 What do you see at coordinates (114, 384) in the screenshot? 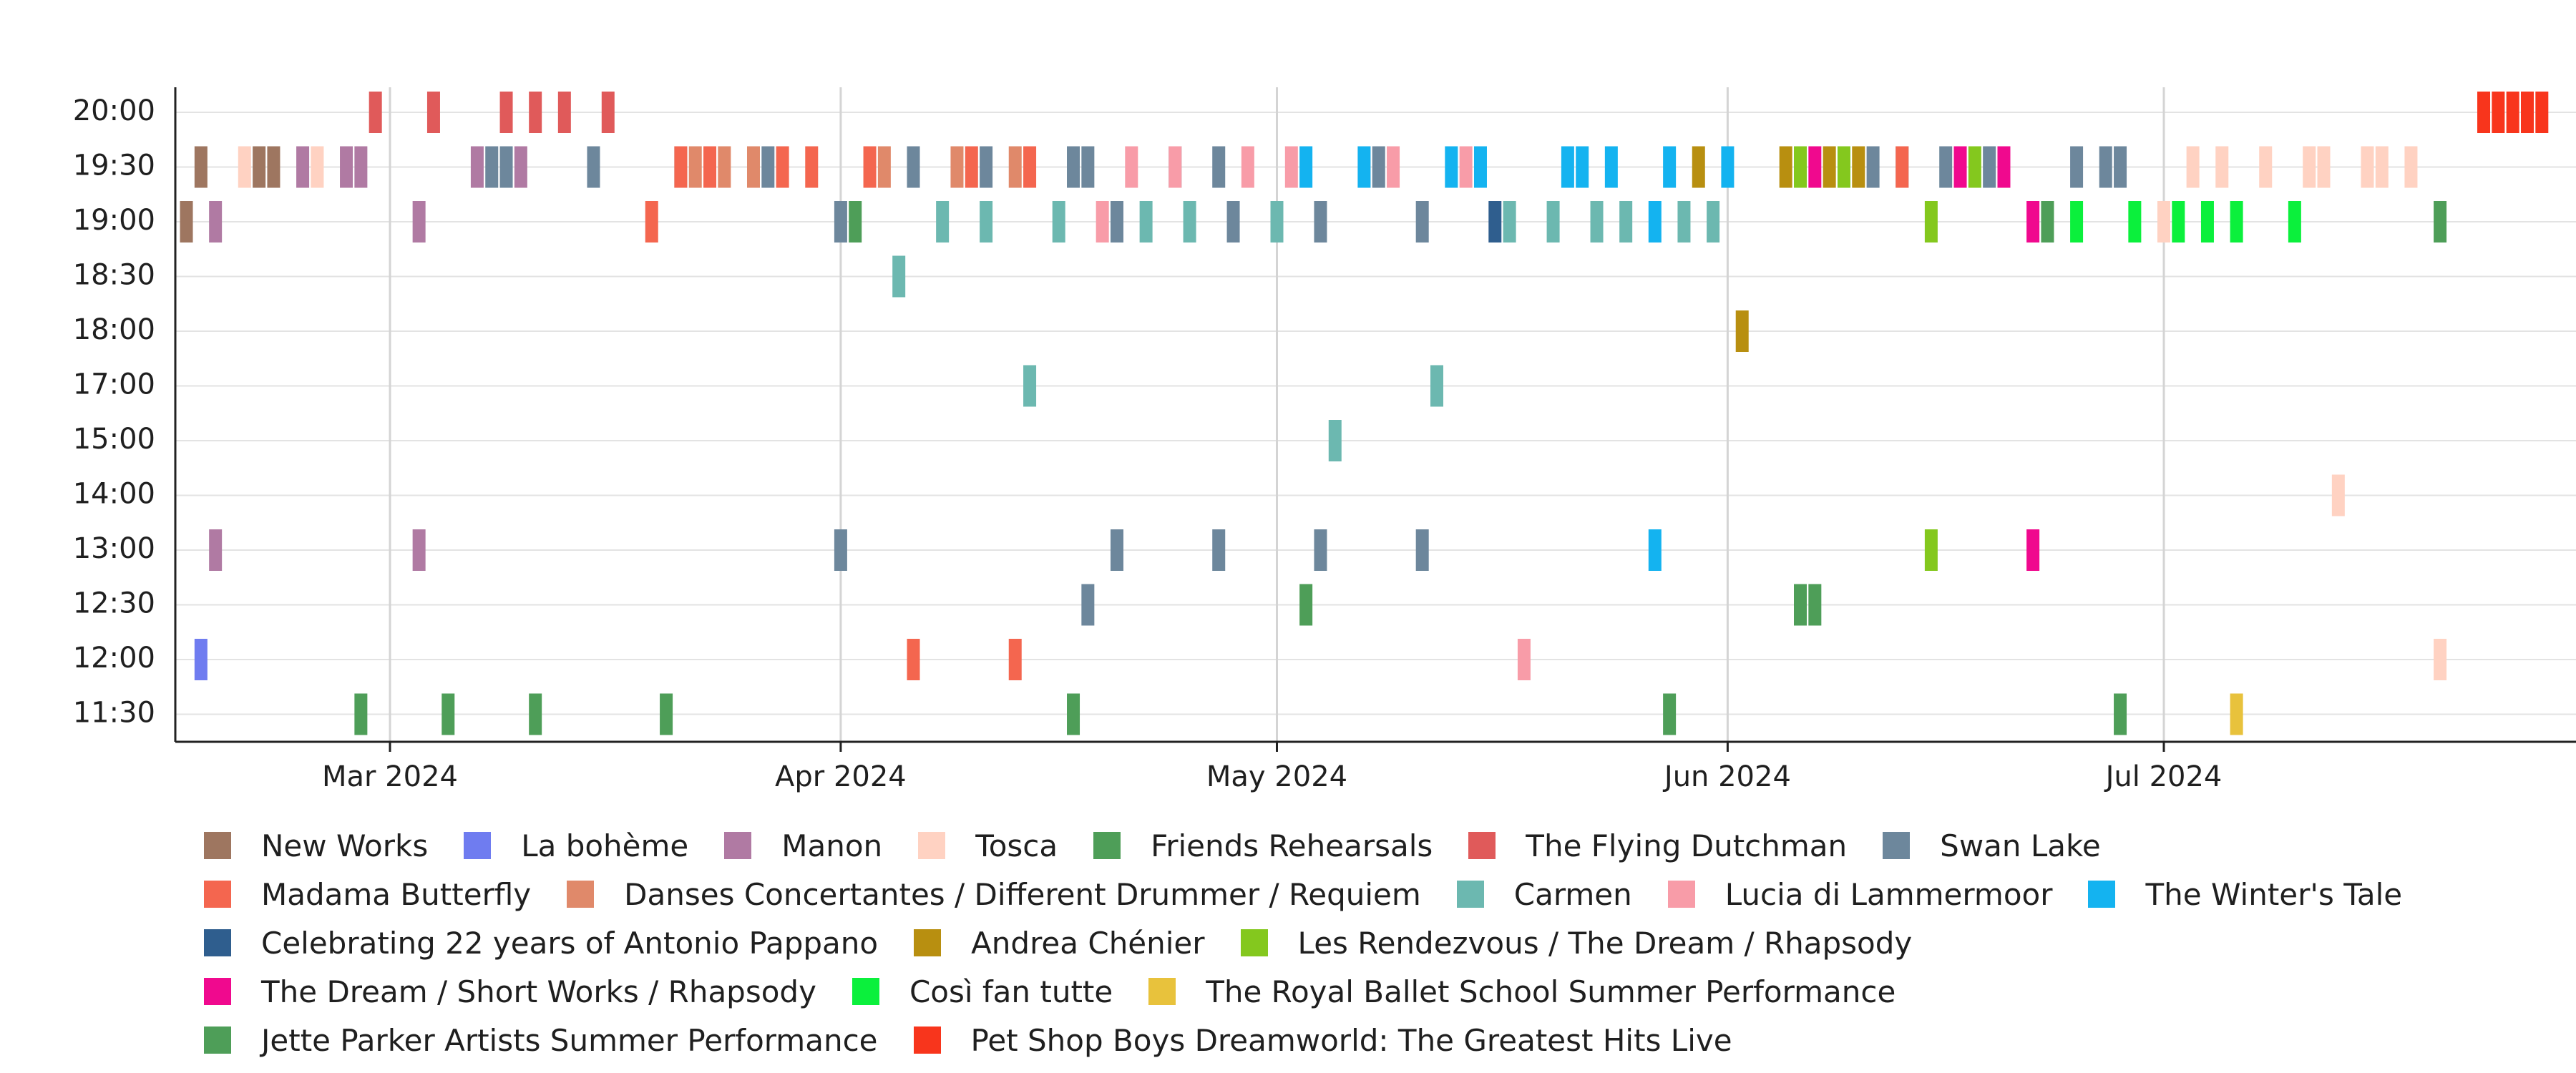
I see `y-tick-label: 17:00` at bounding box center [114, 384].